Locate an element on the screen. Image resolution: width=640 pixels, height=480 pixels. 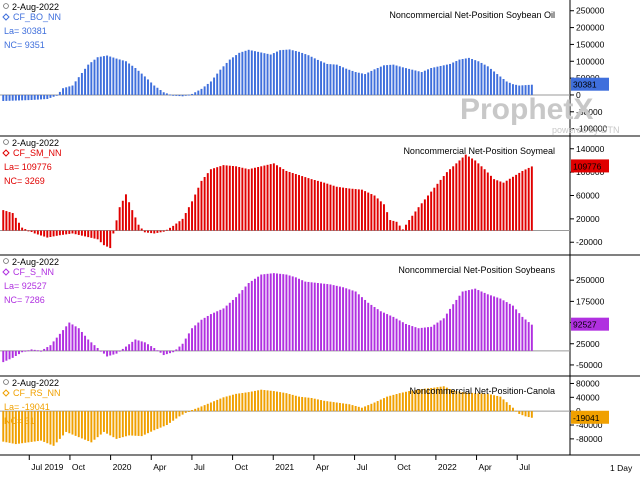
series-symbol: CF_S_NN is located at coordinates (33, 272).